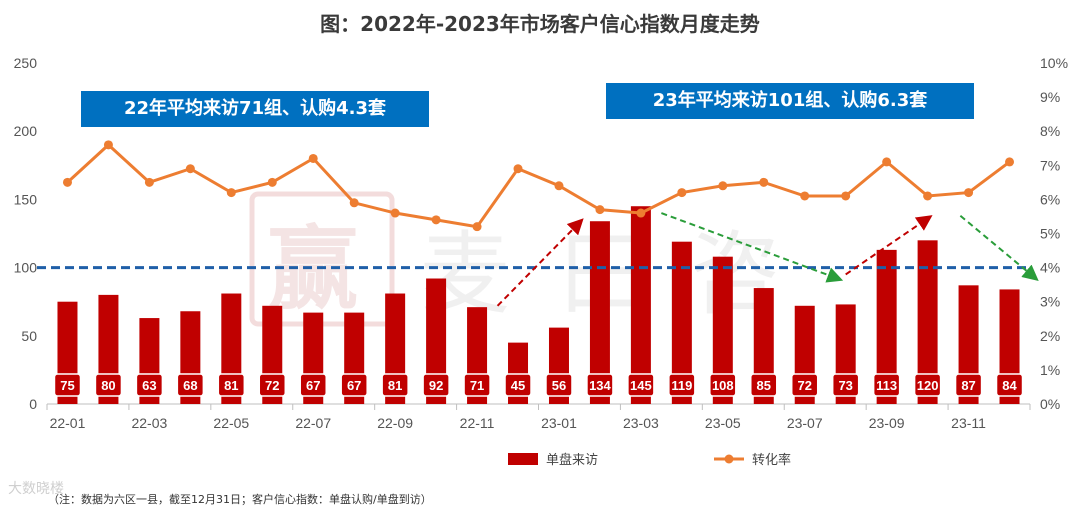  Describe the element at coordinates (36, 489) in the screenshot. I see `watermark-logo: 大数晓楼` at that location.